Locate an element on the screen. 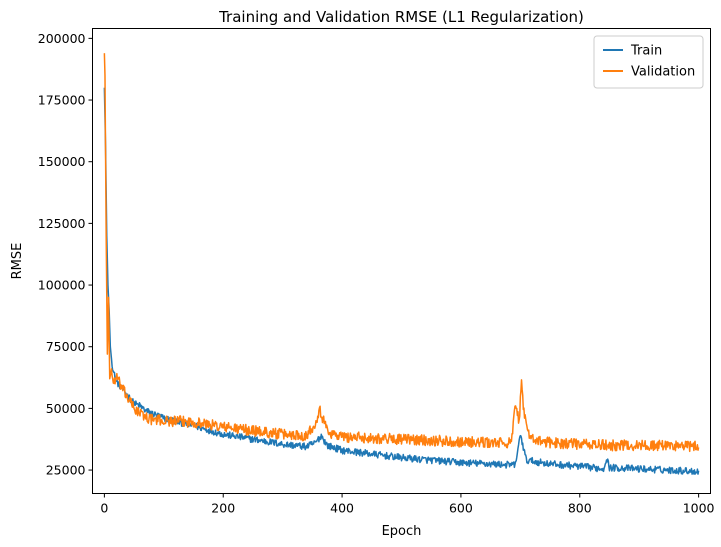 The image size is (721, 547). y-tick-label: 100000 is located at coordinates (62, 285).